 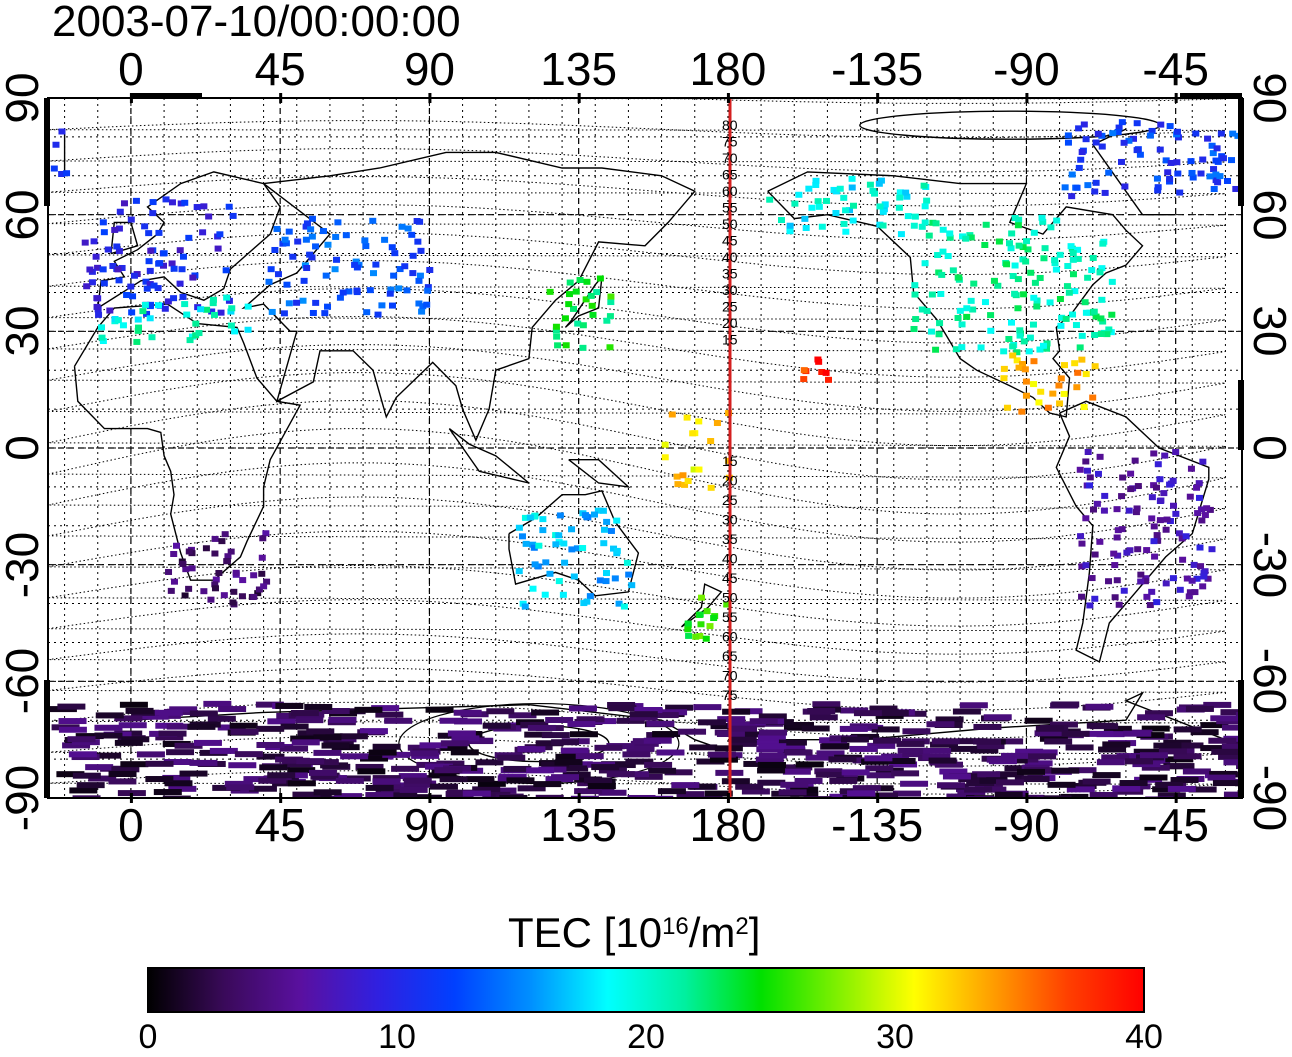 What do you see at coordinates (826, 372) in the screenshot?
I see `tec-cell-hawaii` at bounding box center [826, 372].